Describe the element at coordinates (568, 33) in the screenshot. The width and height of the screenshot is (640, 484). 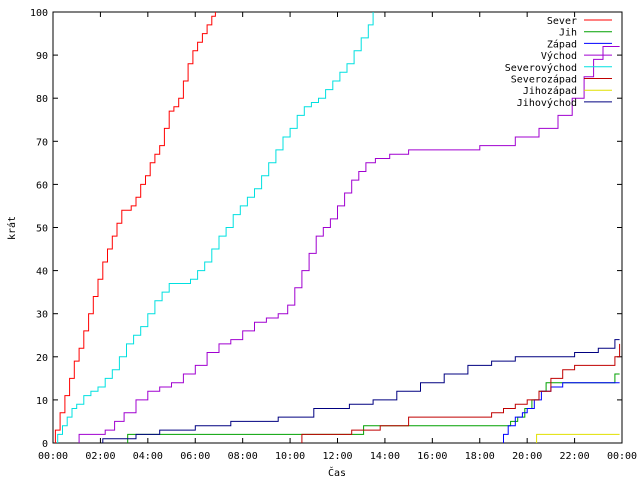
I see `legend-label: Jih` at that location.